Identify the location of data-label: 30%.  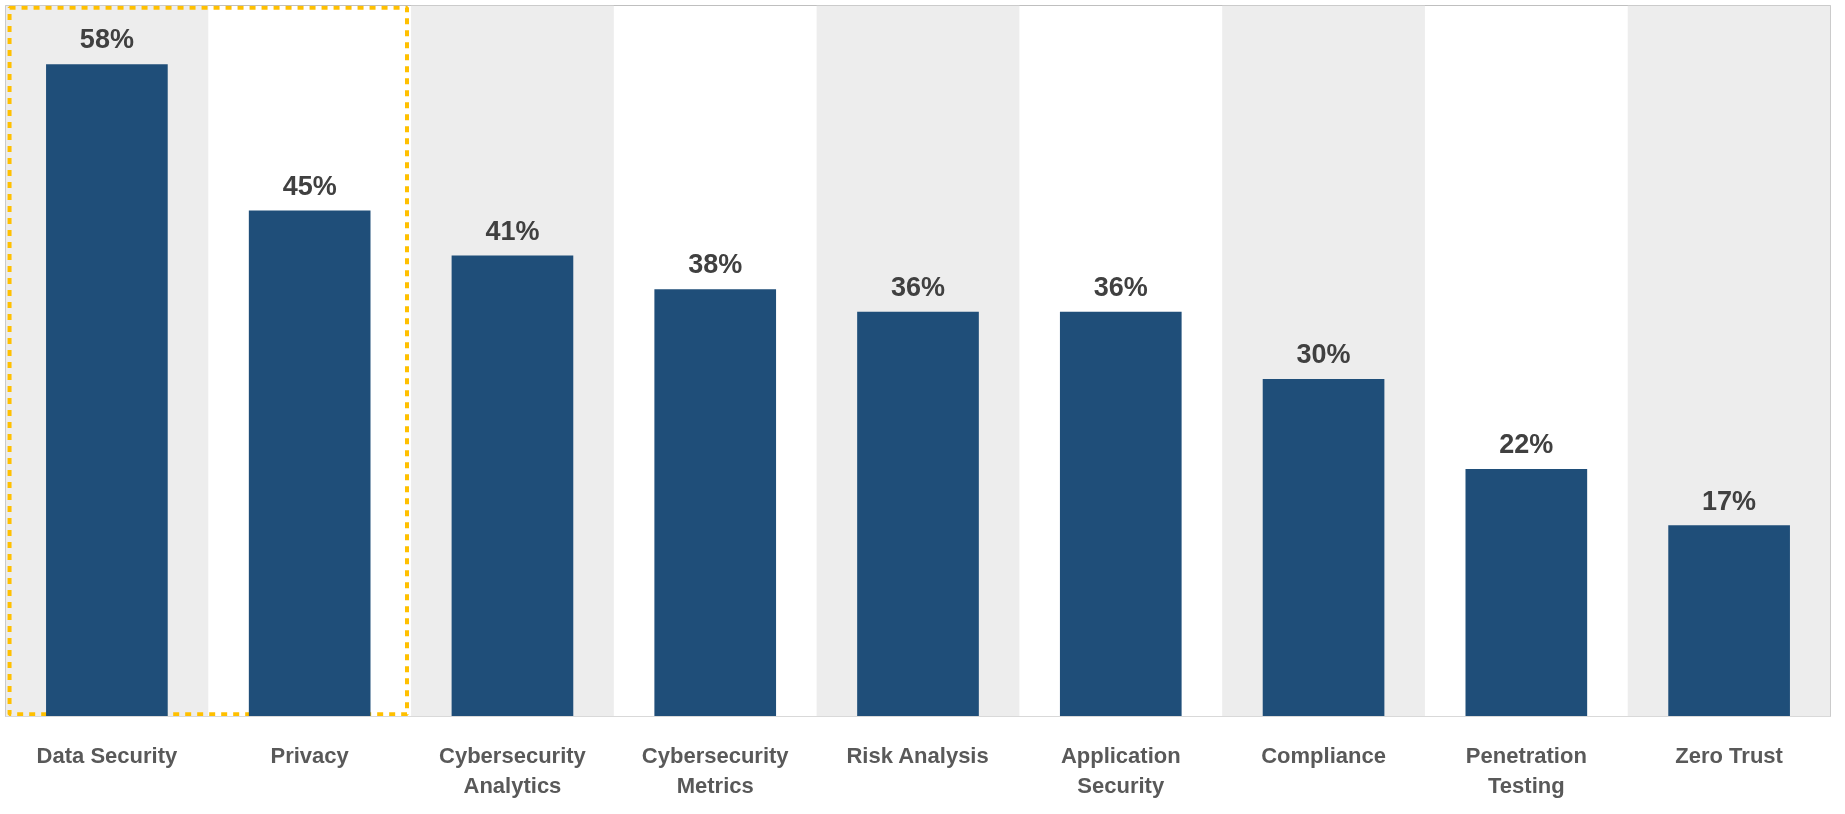
(1323, 354).